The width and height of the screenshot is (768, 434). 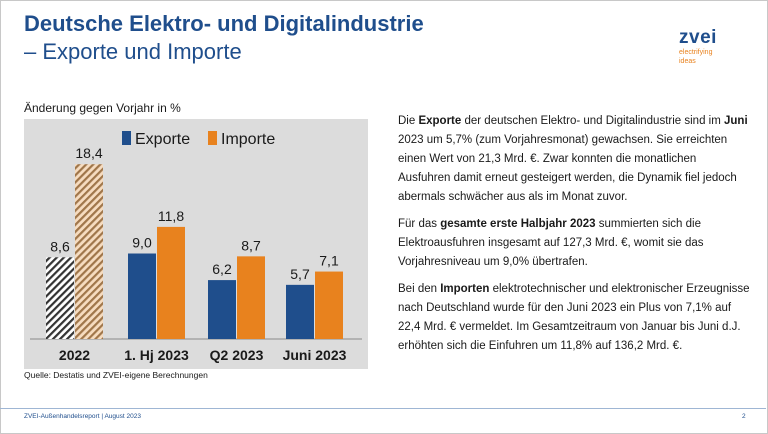 What do you see at coordinates (251, 245) in the screenshot?
I see `data-label-importe: 8,7` at bounding box center [251, 245].